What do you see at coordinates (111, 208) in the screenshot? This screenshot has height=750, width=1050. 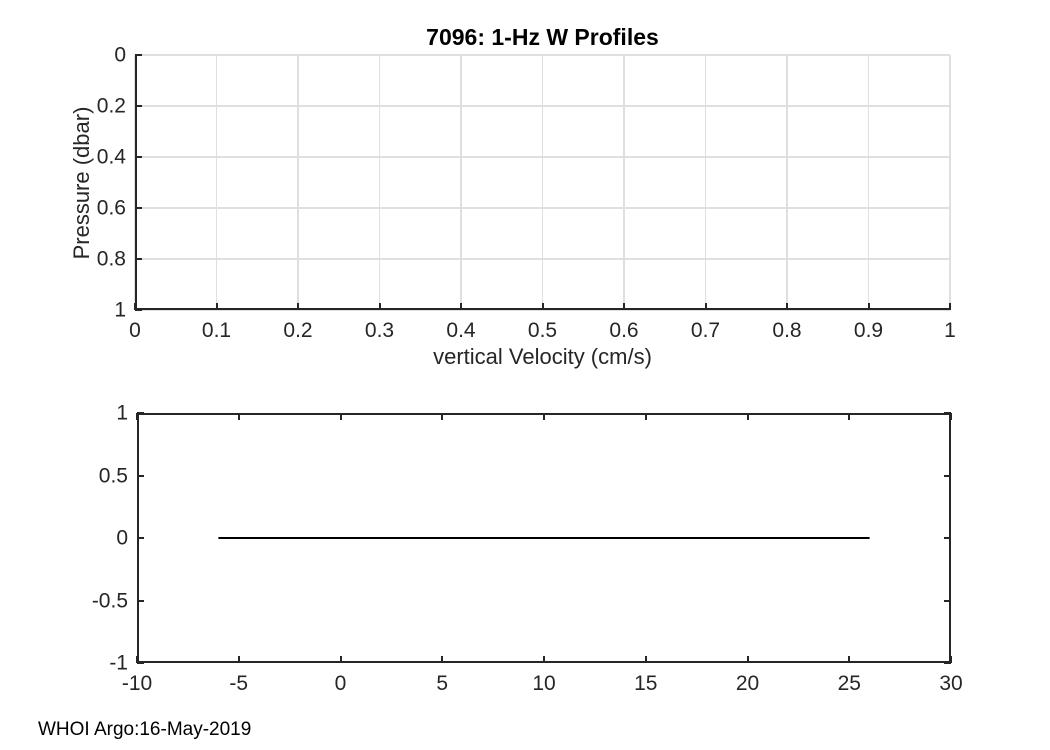 I see `y-tick-label: 0.6` at bounding box center [111, 208].